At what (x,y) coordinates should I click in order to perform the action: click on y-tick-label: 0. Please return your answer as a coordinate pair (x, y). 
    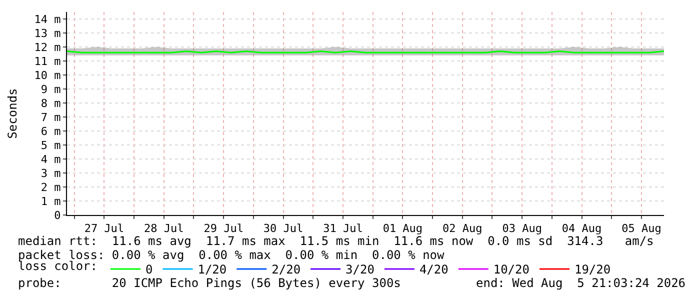
    Looking at the image, I should click on (57, 215).